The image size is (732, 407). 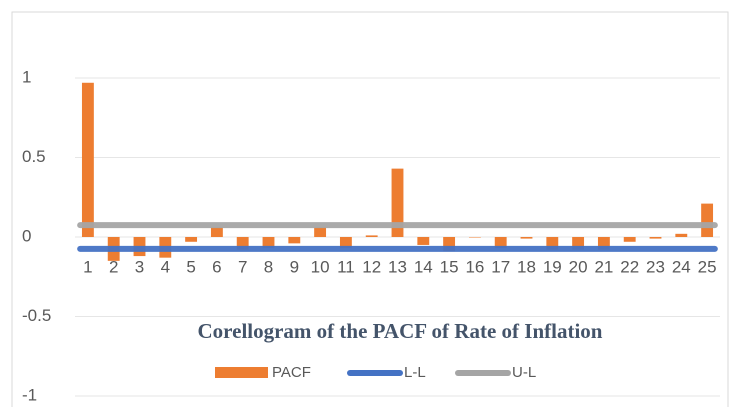 I want to click on x-tick-label: 14, so click(x=423, y=266).